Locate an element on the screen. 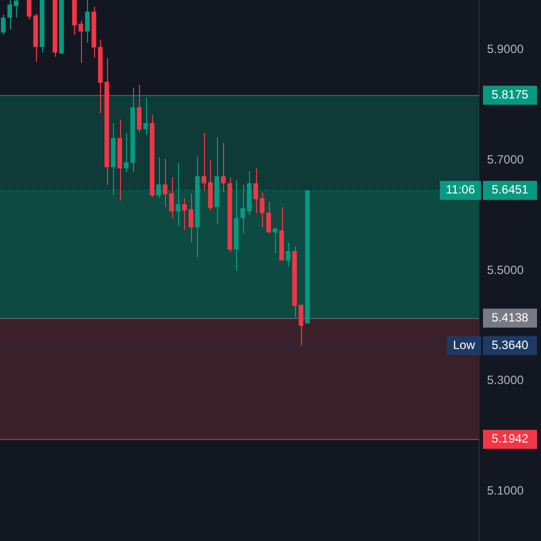  ref-line-label: 5.1942 is located at coordinates (510, 439).